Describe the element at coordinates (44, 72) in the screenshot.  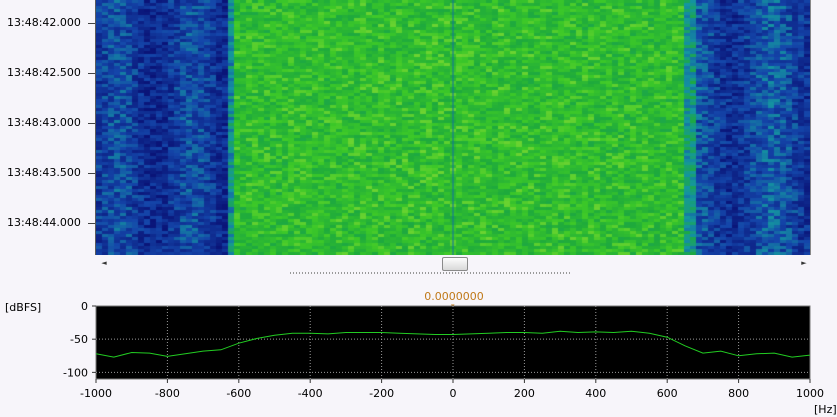
I see `time-label: 13:48:42.500` at that location.